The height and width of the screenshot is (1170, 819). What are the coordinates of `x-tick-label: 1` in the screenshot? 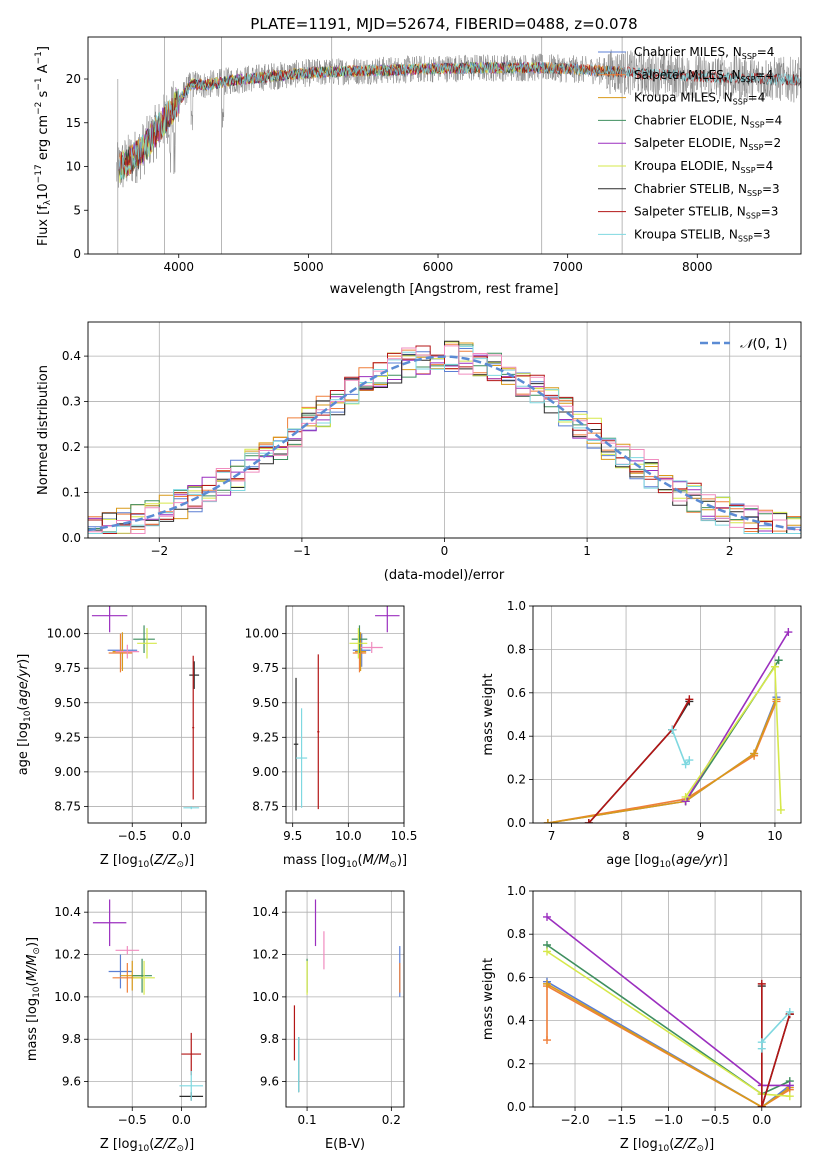 It's located at (587, 551).